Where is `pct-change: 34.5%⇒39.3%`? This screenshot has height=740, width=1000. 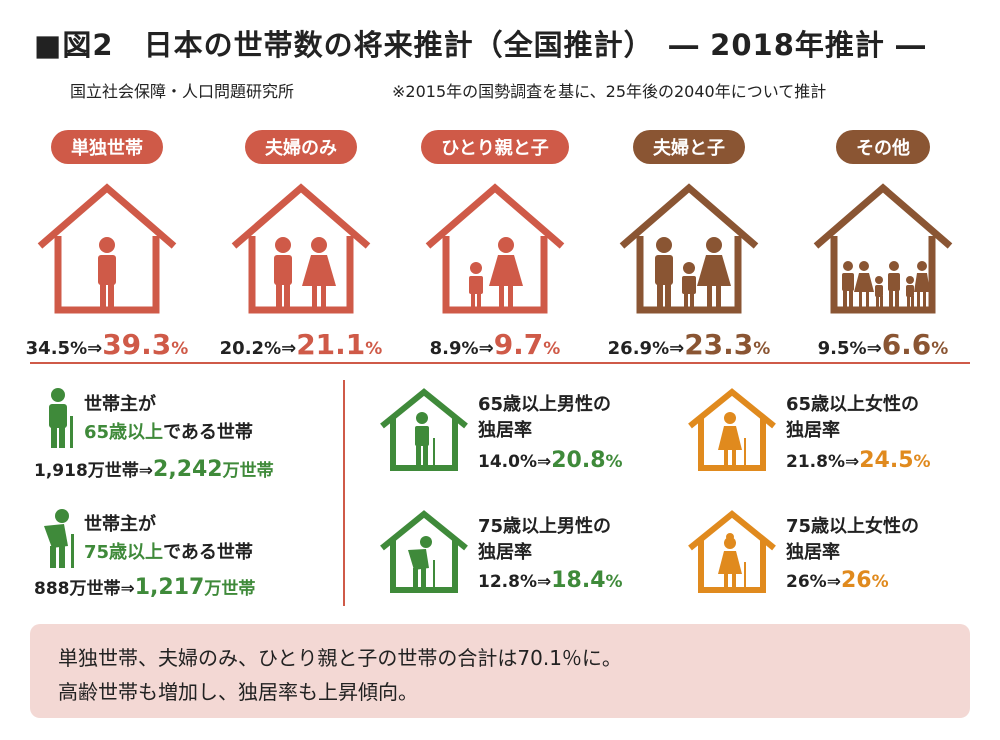 pct-change: 34.5%⇒39.3% is located at coordinates (107, 344).